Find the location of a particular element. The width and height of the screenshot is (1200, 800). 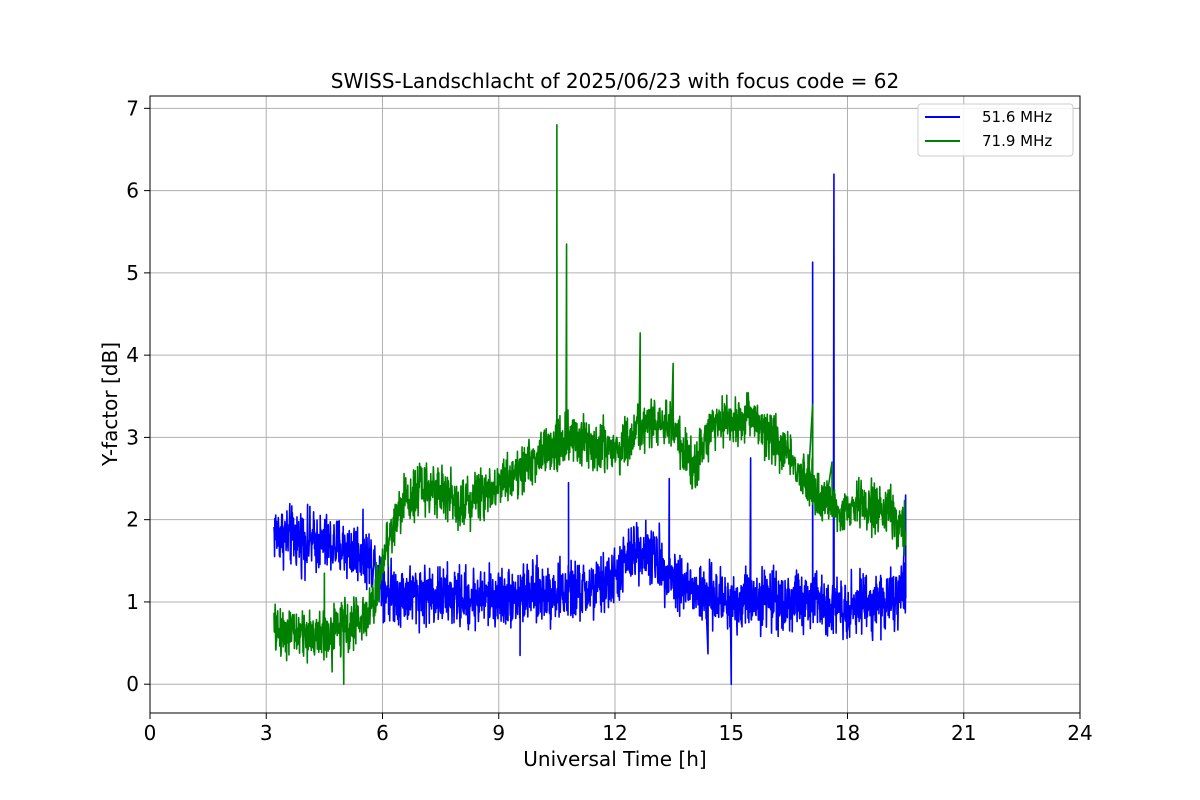

x-tick-label: 24 is located at coordinates (1079, 733).